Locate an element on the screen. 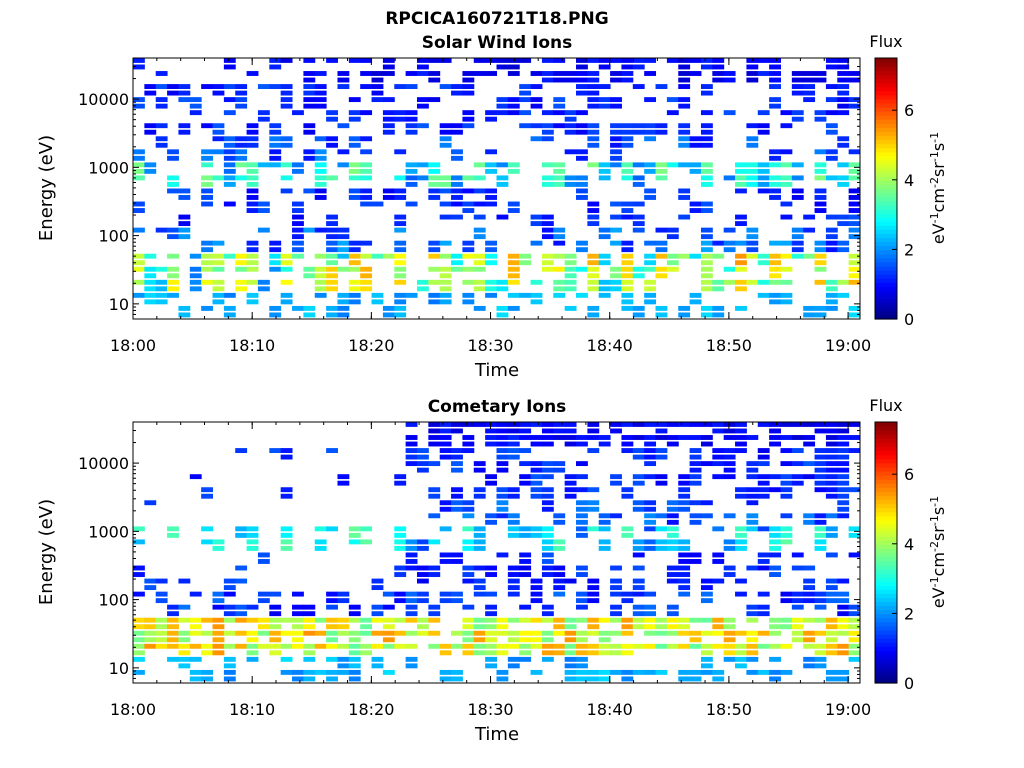  y-tick-label: 100 is located at coordinates (113, 600).